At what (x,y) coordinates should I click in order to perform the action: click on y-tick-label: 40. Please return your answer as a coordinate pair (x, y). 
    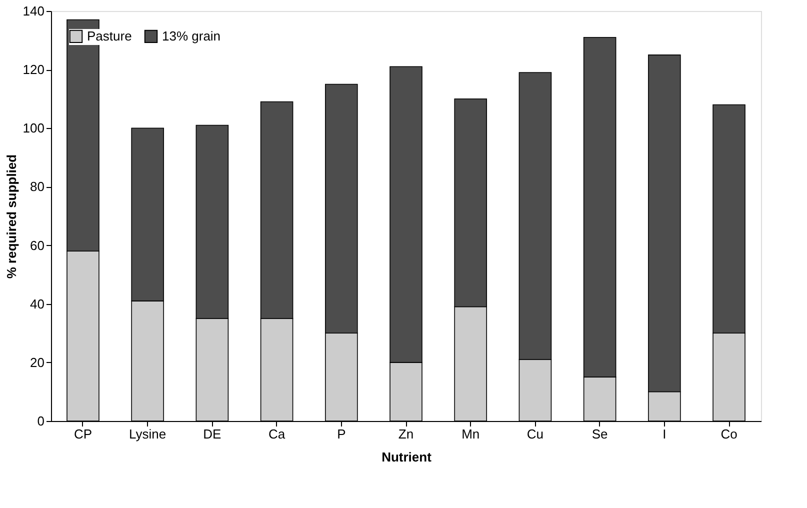
    Looking at the image, I should click on (37, 304).